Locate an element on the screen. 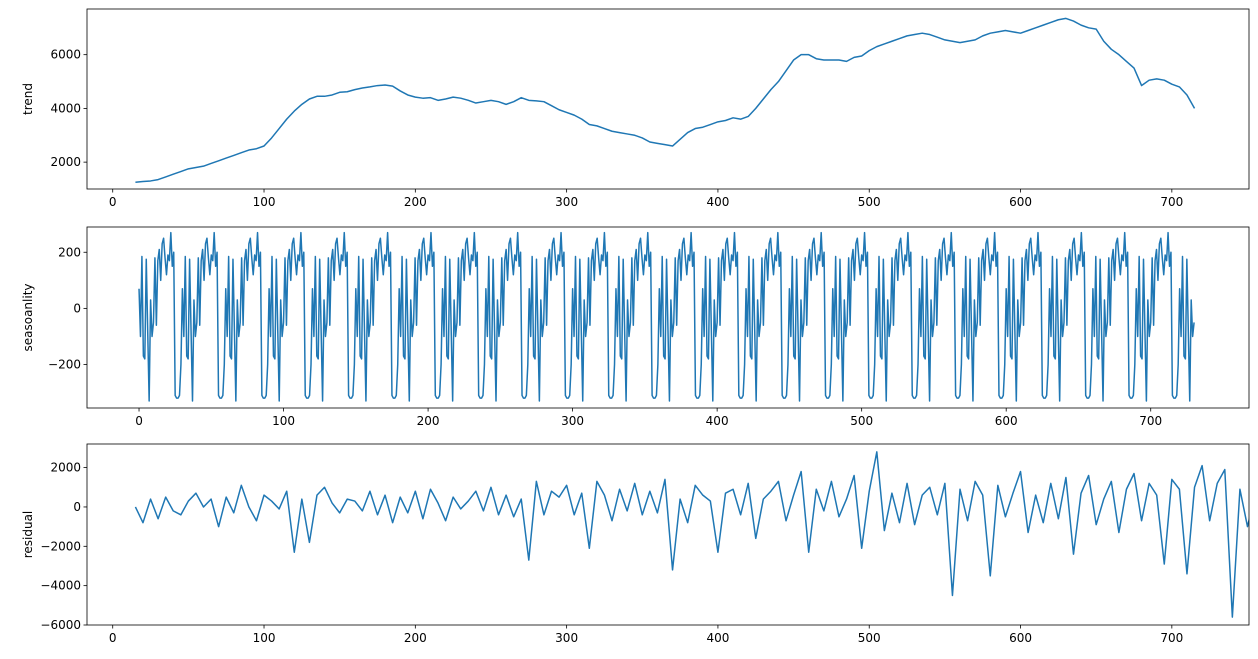  residual-x-tick-label: 500 is located at coordinates (869, 638).